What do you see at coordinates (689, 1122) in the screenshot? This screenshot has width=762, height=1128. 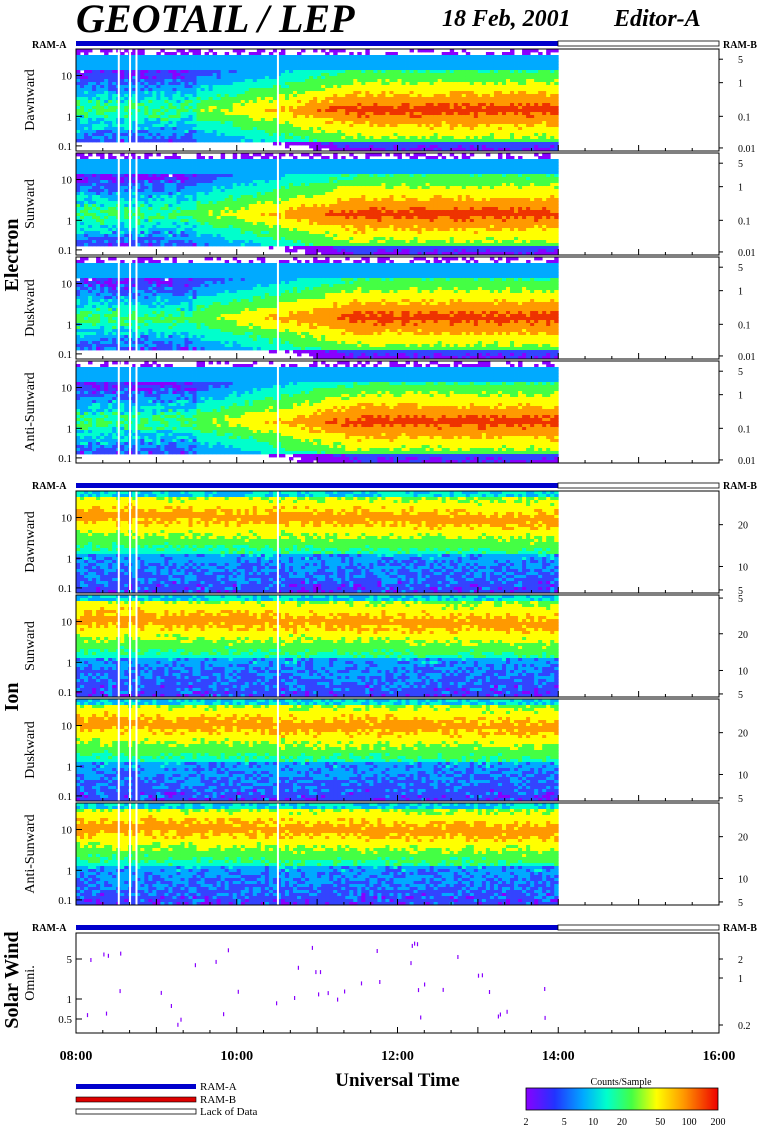 I see `colorbar-tick-label: 100` at bounding box center [689, 1122].